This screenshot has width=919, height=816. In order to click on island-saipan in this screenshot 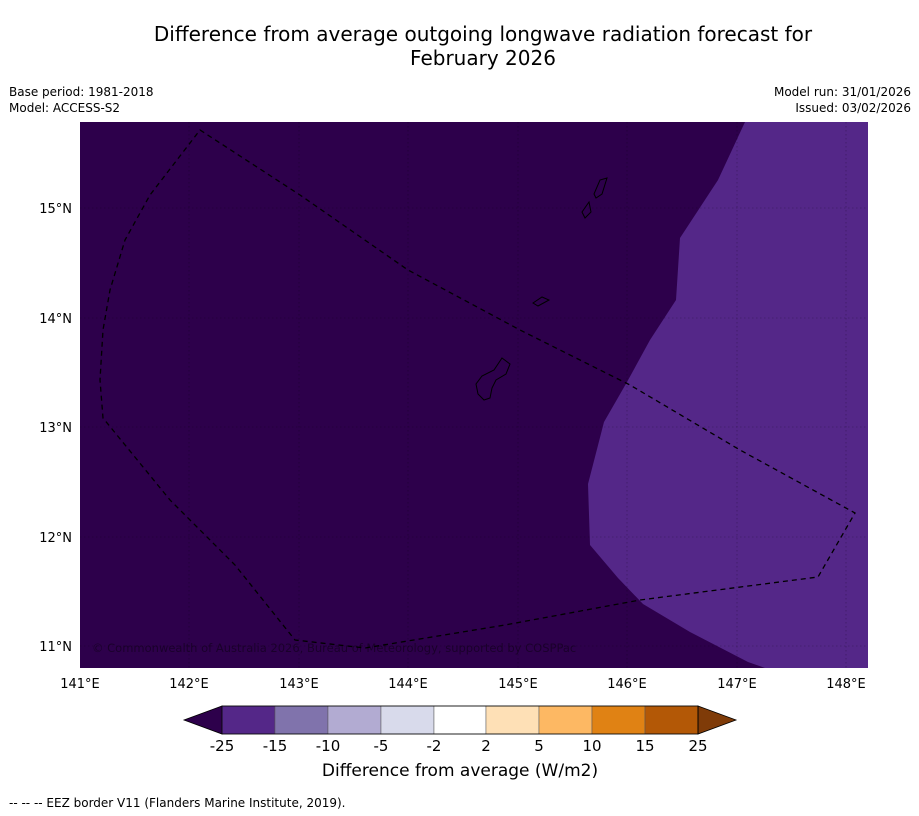, I will do `click(600, 188)`.